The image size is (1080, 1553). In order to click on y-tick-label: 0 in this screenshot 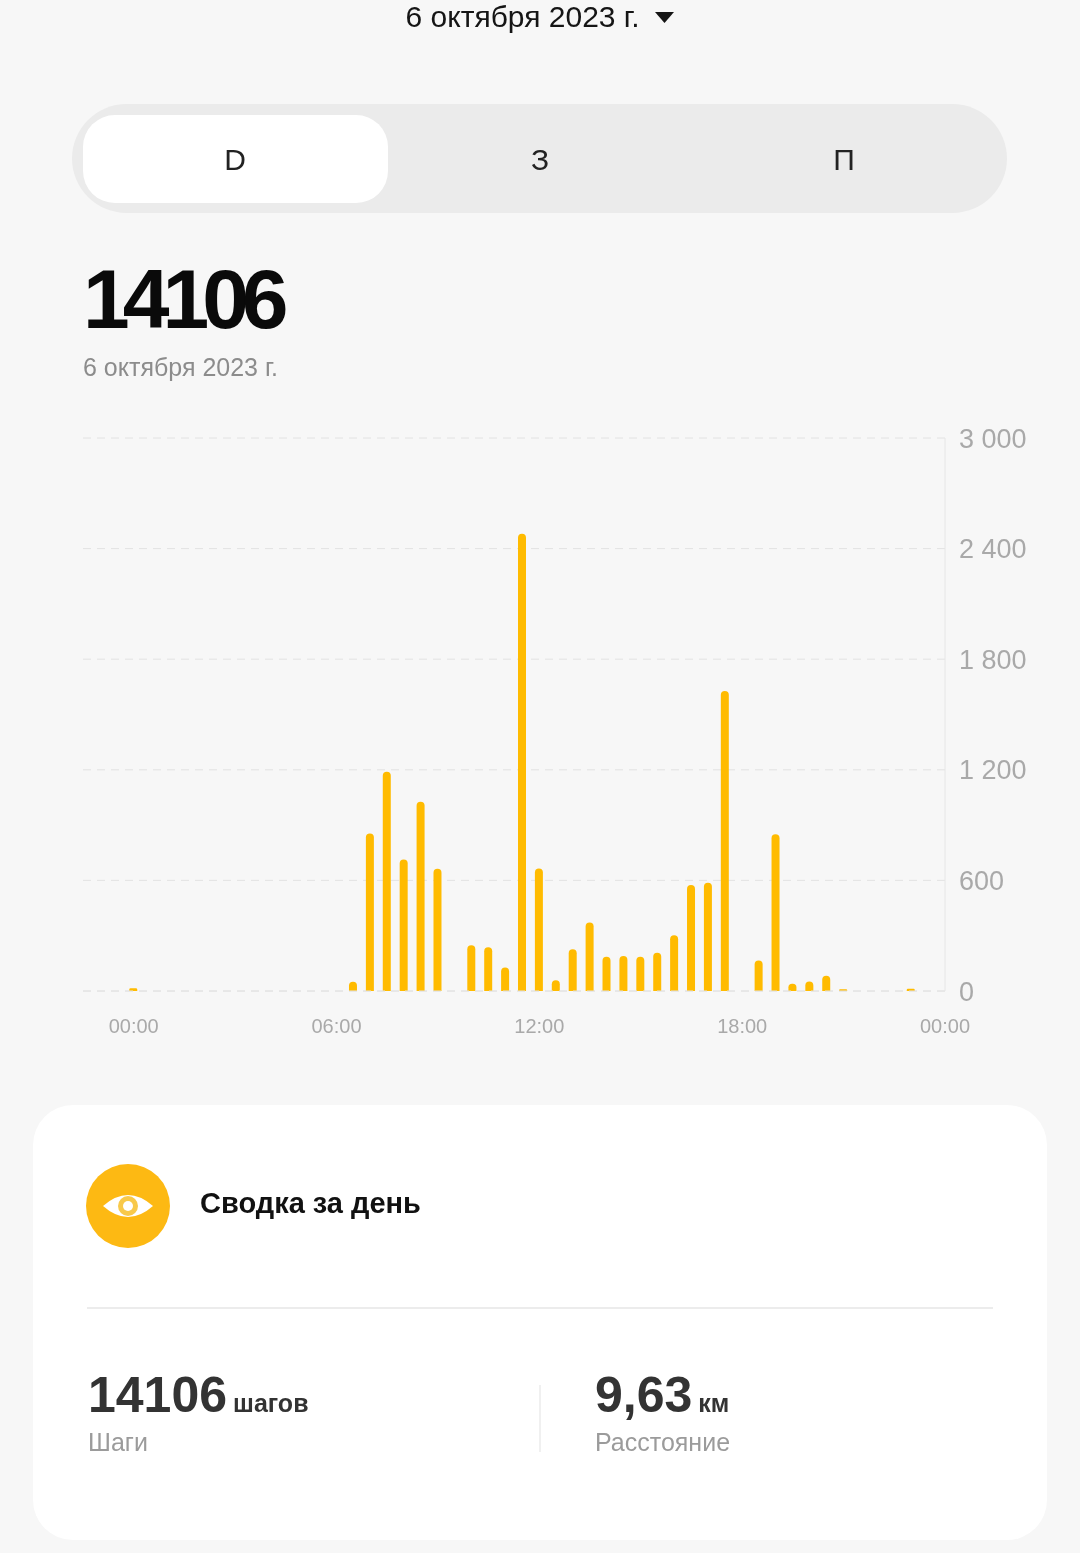, I will do `click(967, 991)`.